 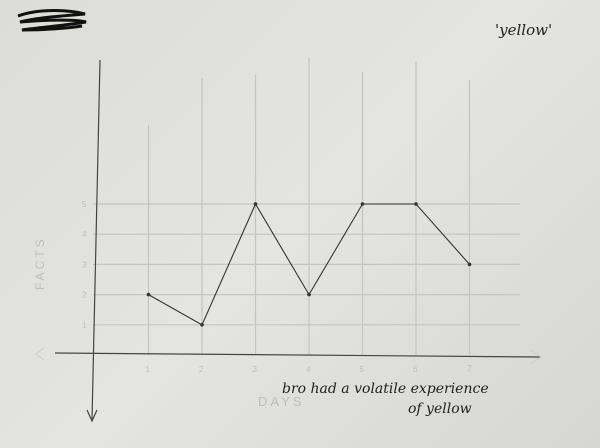 What do you see at coordinates (415, 369) in the screenshot?
I see `x-tick-label: 6` at bounding box center [415, 369].